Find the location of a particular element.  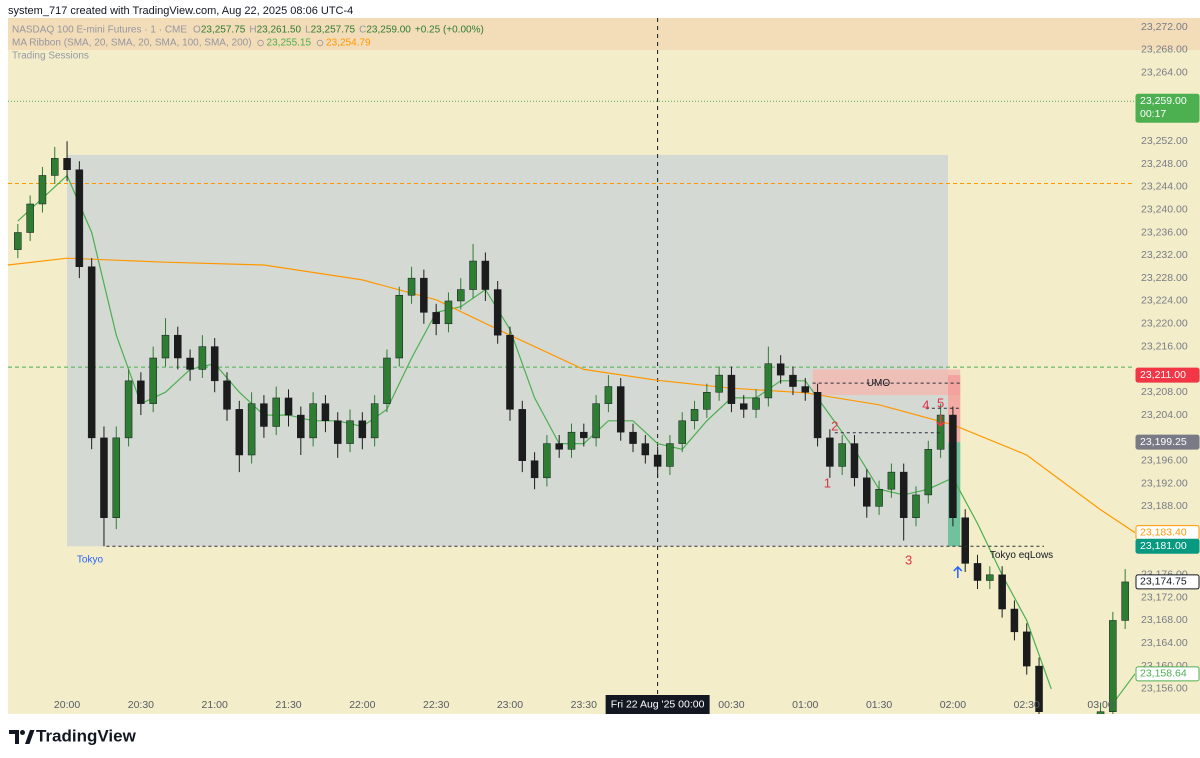

y-tick-label: 23,248.00 is located at coordinates (1164, 164).